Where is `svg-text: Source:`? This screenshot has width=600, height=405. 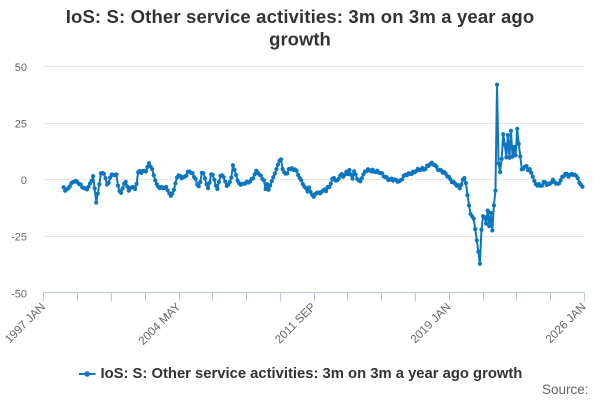
svg-text: Source: is located at coordinates (565, 389).